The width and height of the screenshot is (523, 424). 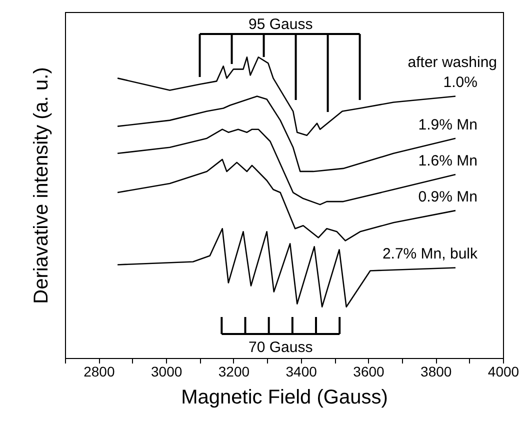 What do you see at coordinates (448, 197) in the screenshot?
I see `series-label: 0.9% Mn` at bounding box center [448, 197].